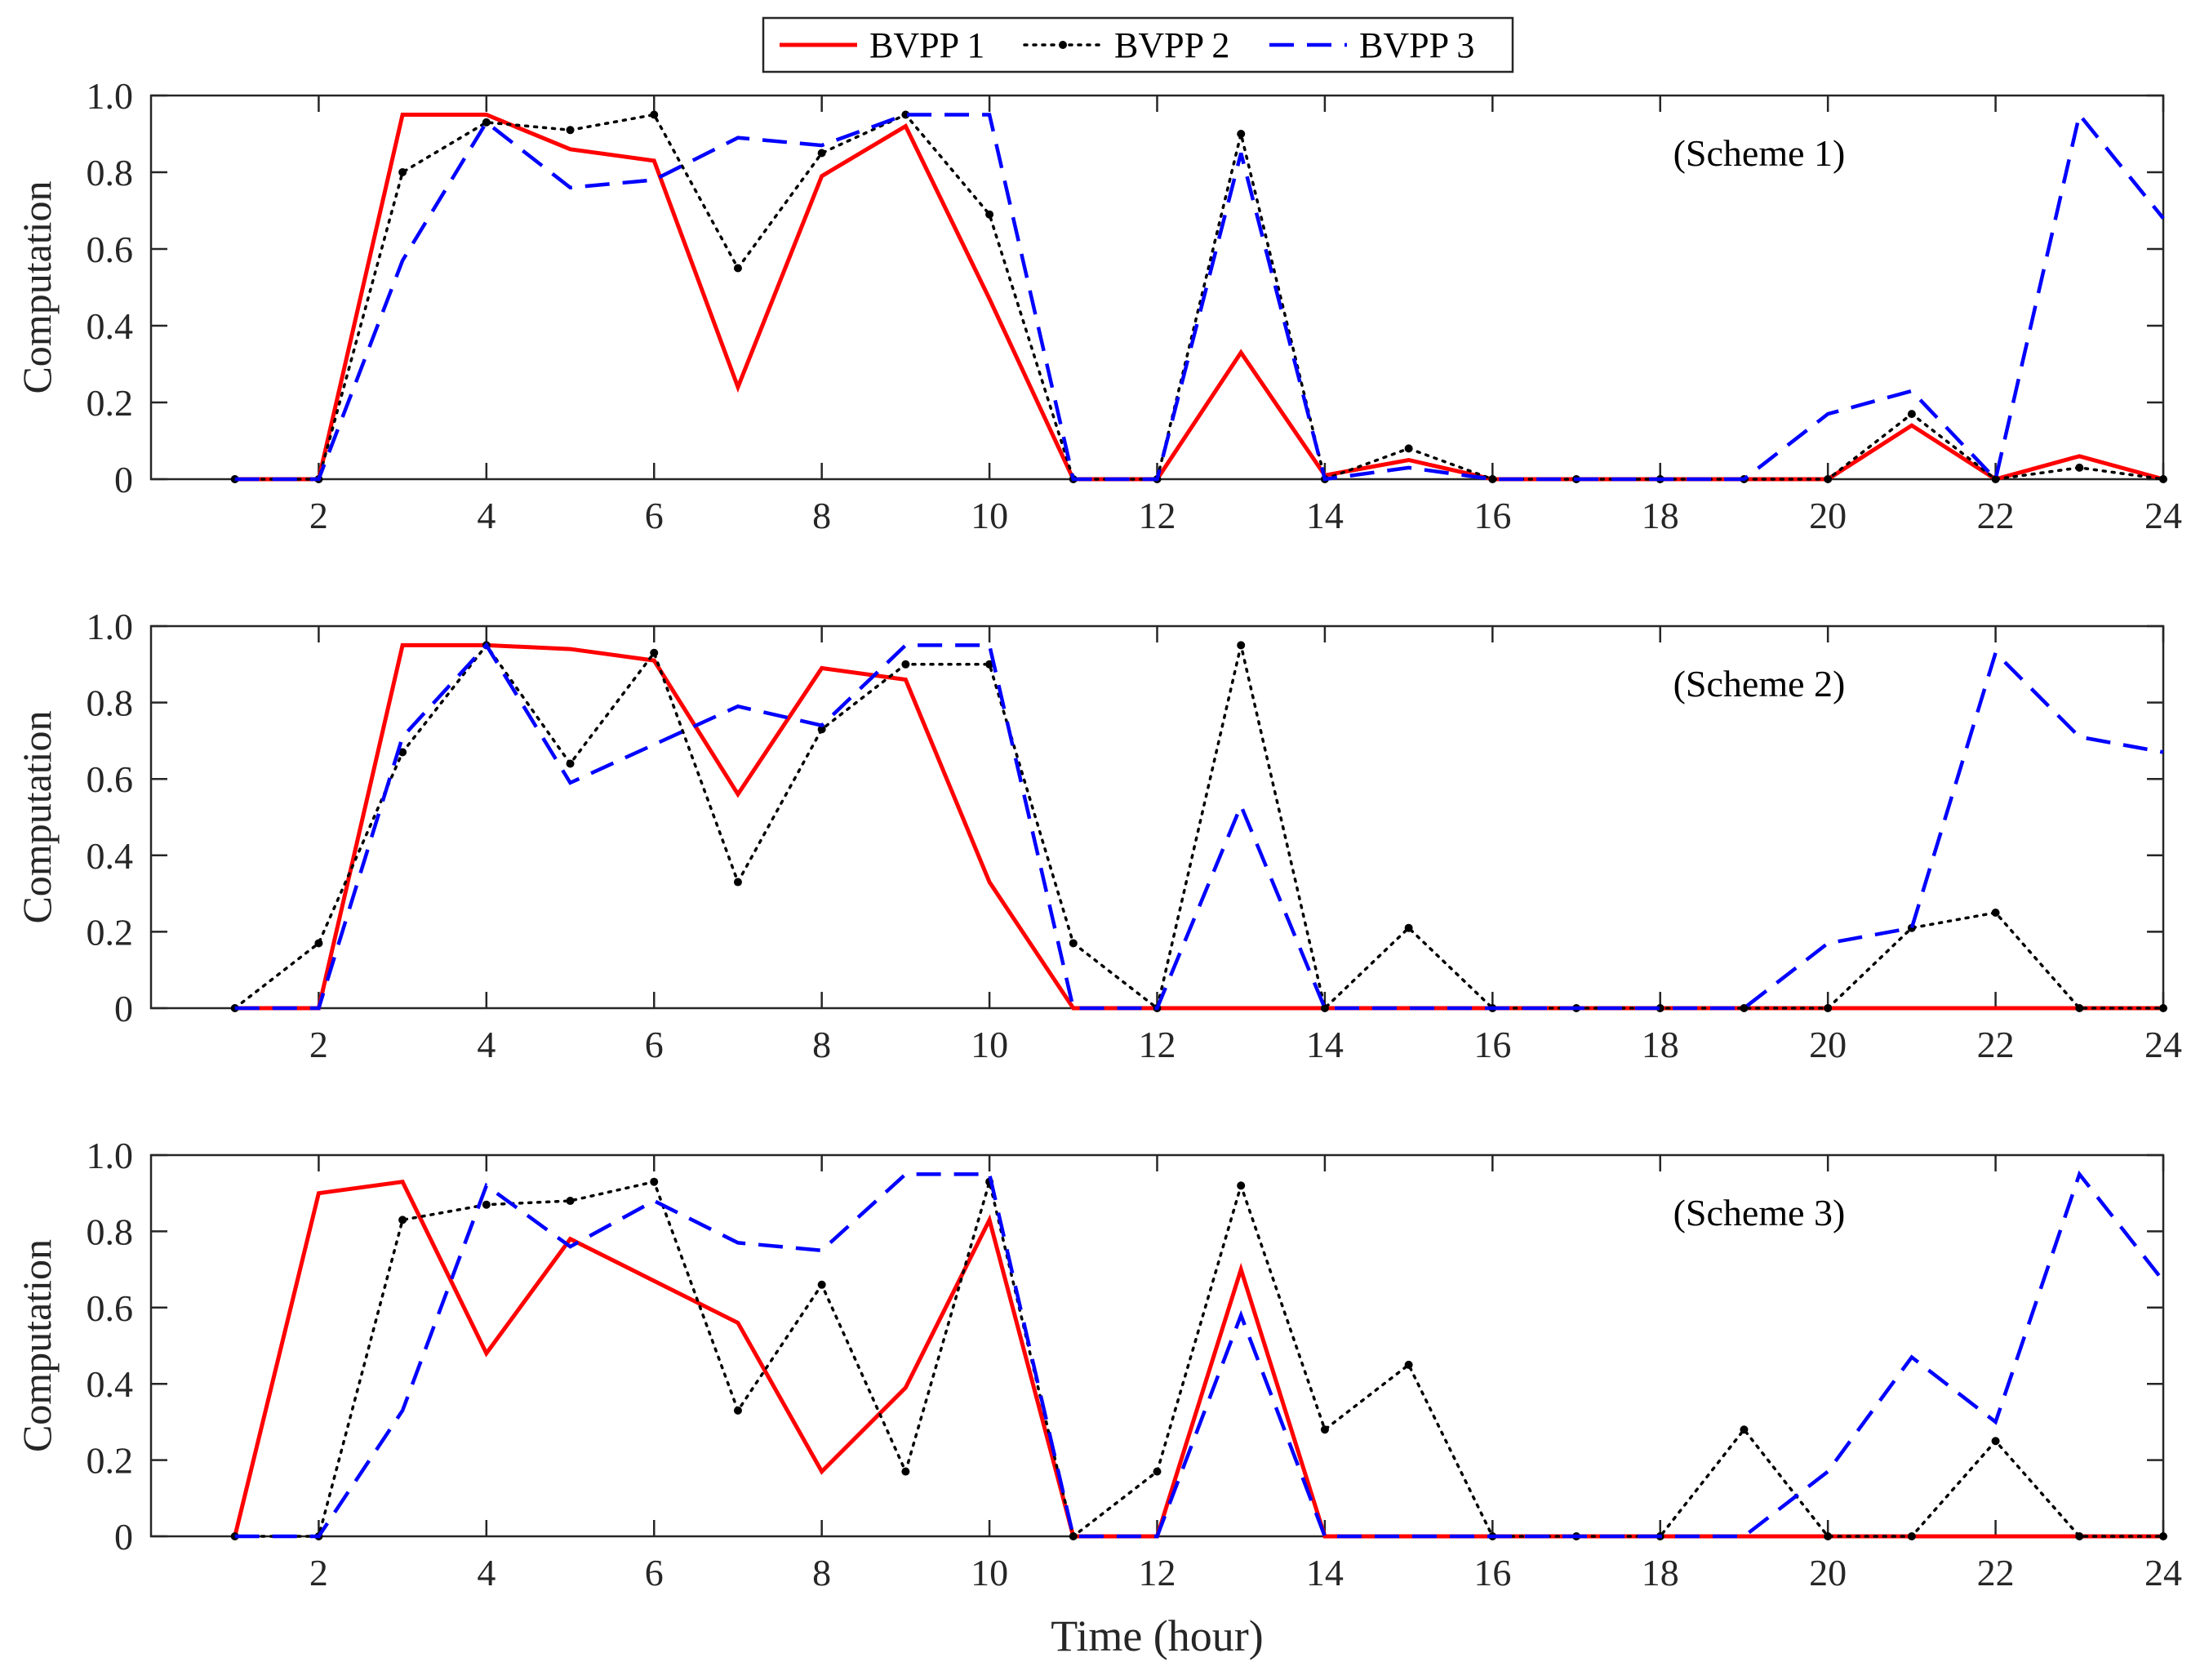  I want to click on panel-title: (Scheme 3), so click(1760, 1212).